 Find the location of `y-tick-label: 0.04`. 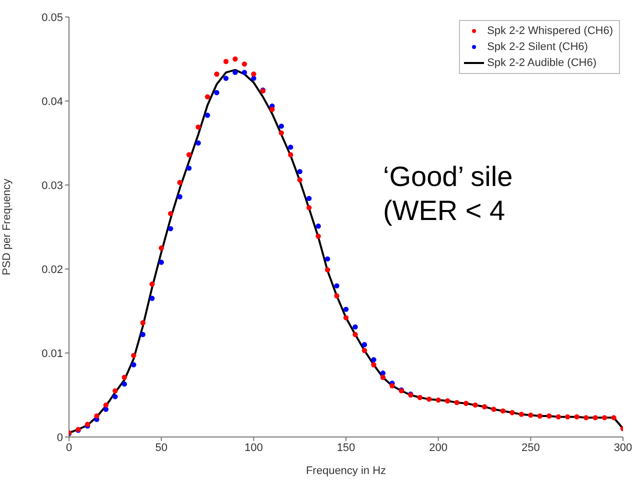

y-tick-label: 0.04 is located at coordinates (52, 102).